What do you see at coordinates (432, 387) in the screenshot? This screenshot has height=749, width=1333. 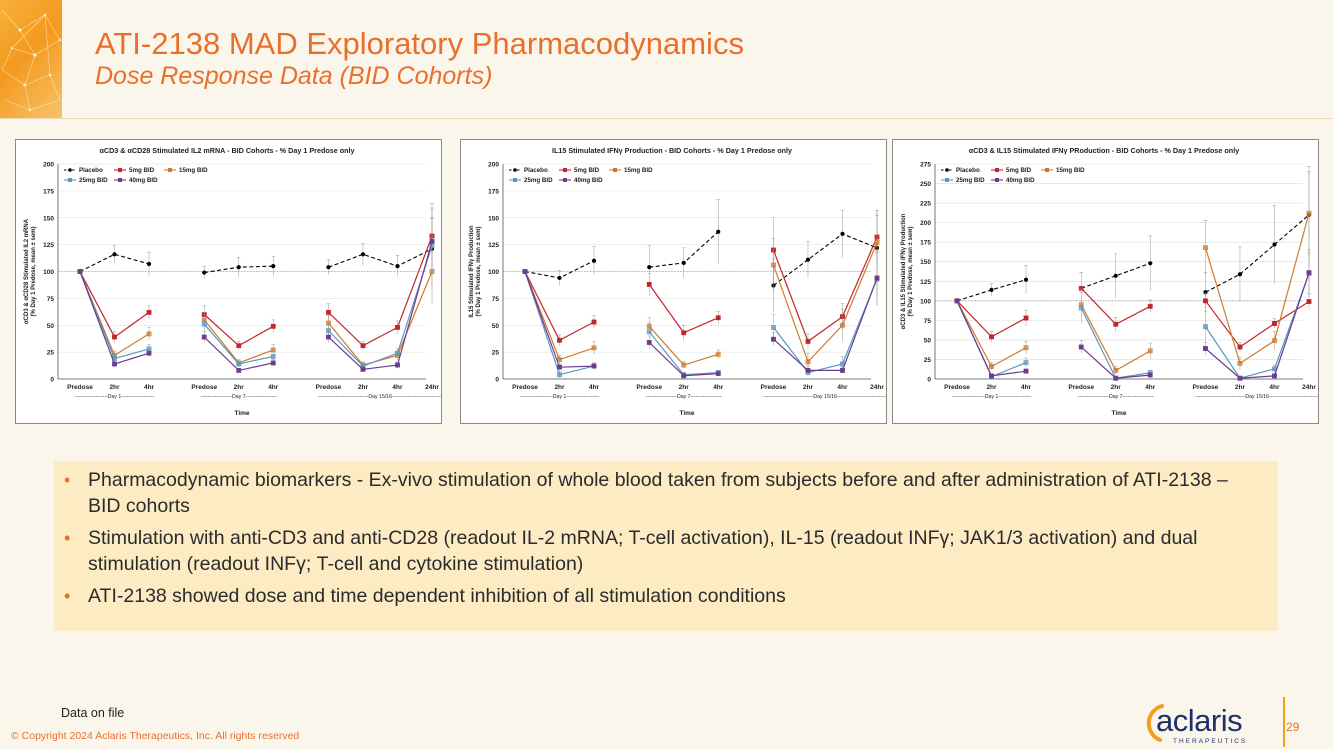 I see `x-tick-label: 24hr` at bounding box center [432, 387].